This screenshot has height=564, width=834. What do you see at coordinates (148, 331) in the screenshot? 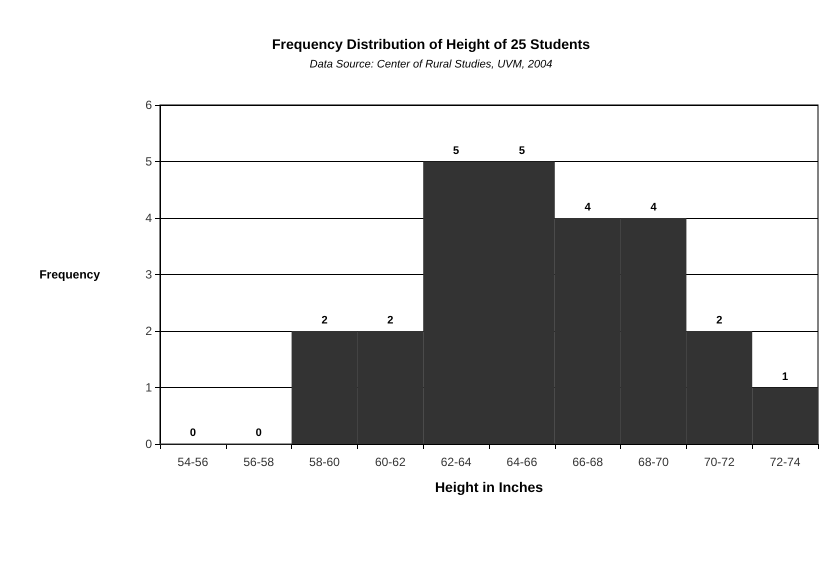
I see `y-tick-label: 2` at bounding box center [148, 331].